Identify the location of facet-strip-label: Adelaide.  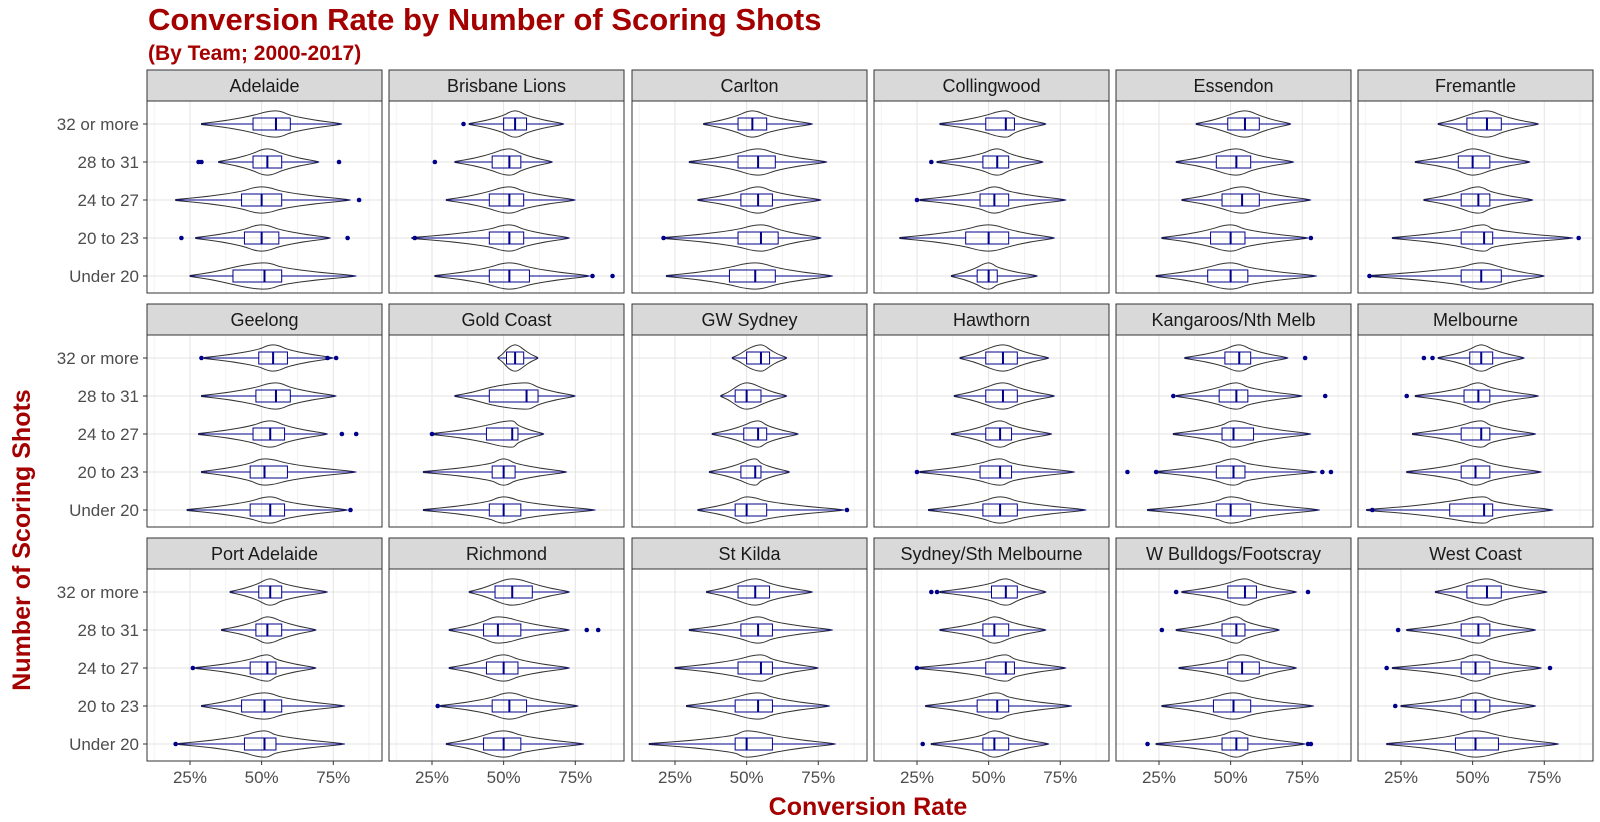
(264, 86).